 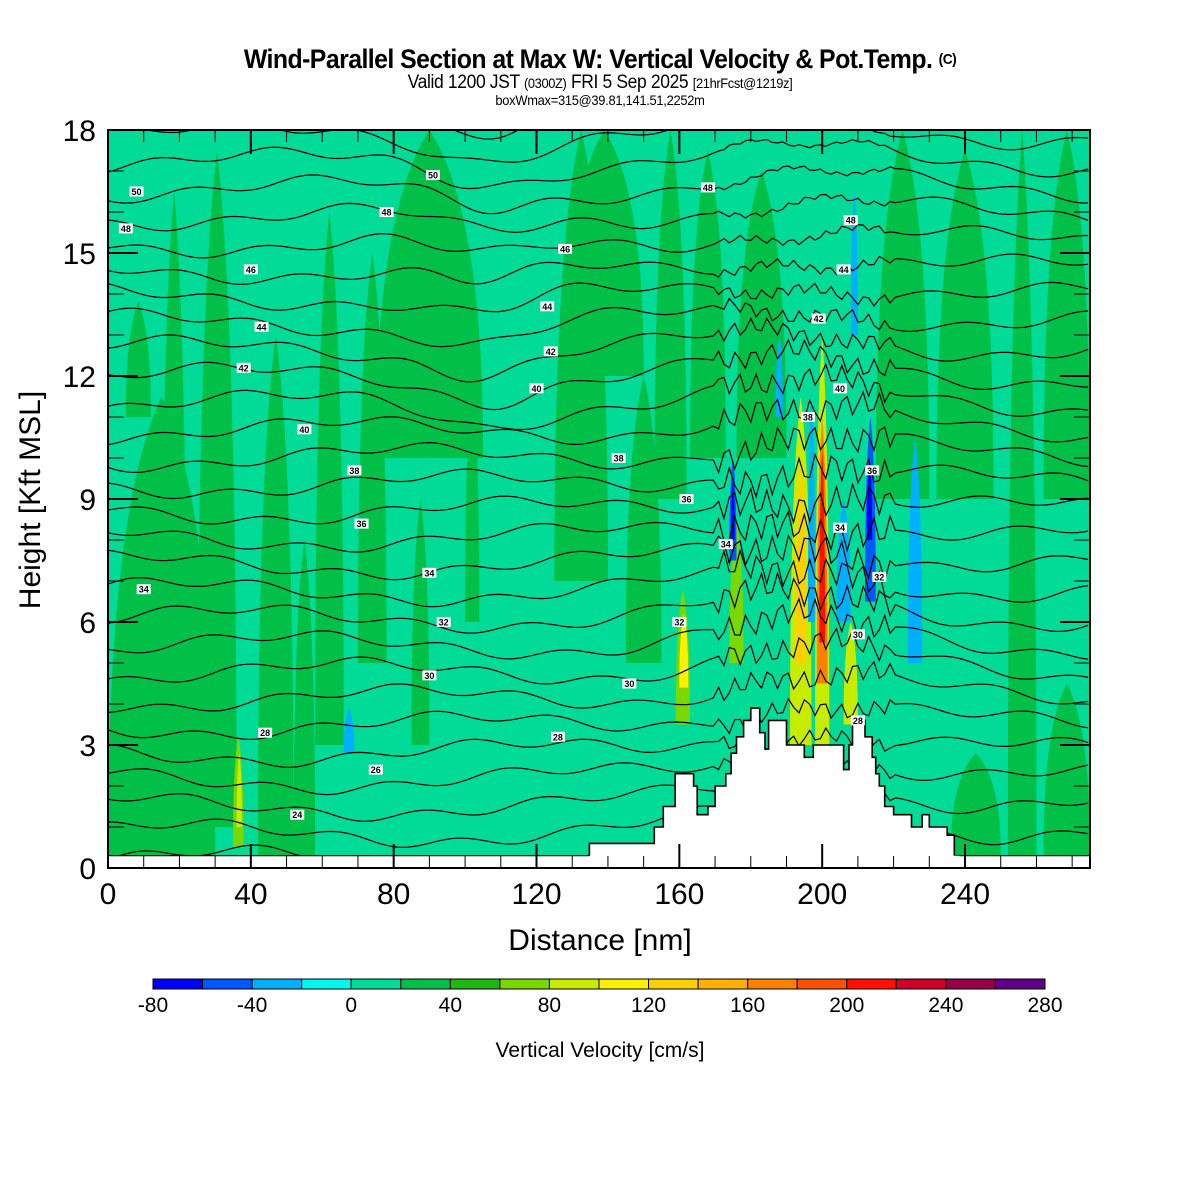 I want to click on contour-label: 30, so click(x=629, y=683).